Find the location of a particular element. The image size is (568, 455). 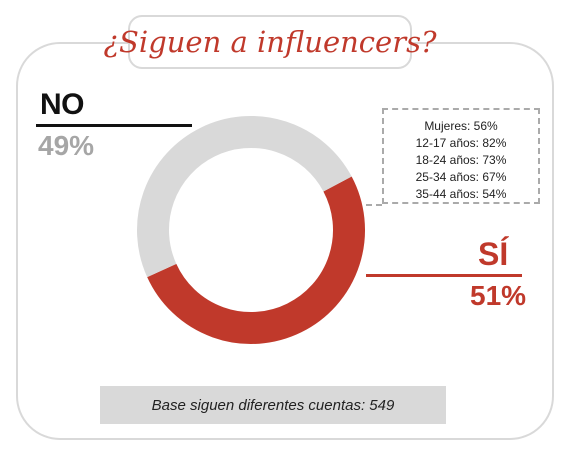

breakdown-row: 12-17 años: 82% is located at coordinates (461, 143).